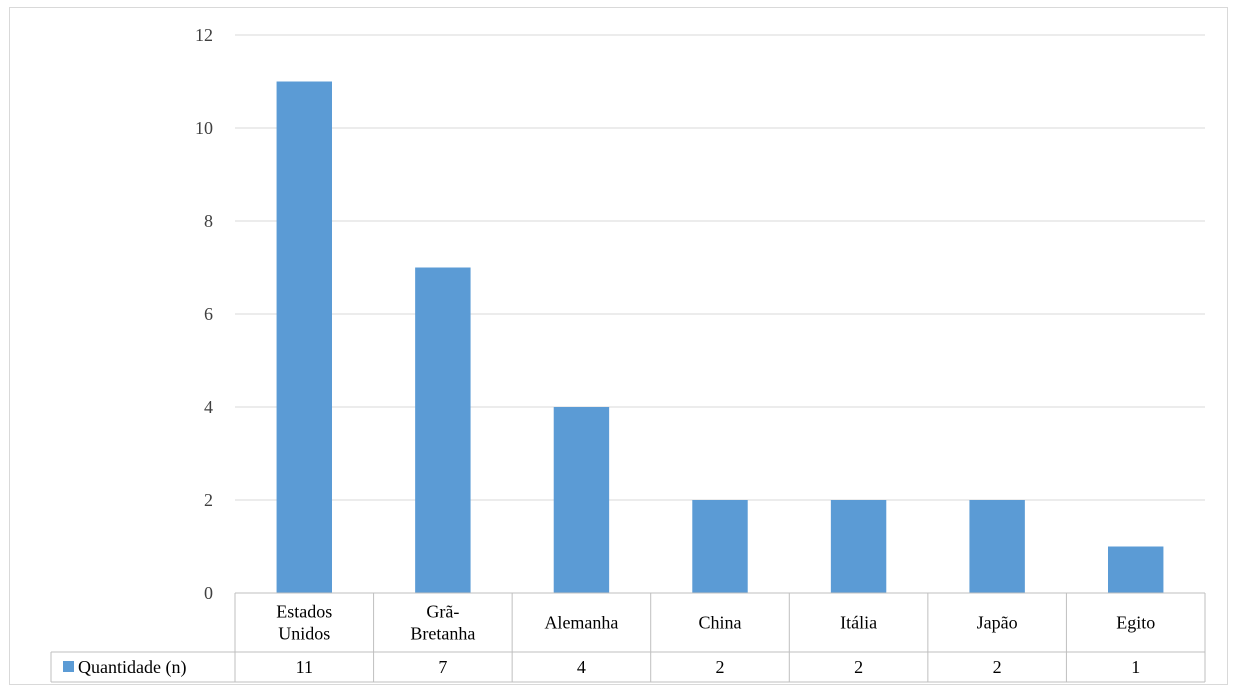 Image resolution: width=1237 pixels, height=693 pixels. What do you see at coordinates (208, 221) in the screenshot?
I see `y-tick-label: 8` at bounding box center [208, 221].